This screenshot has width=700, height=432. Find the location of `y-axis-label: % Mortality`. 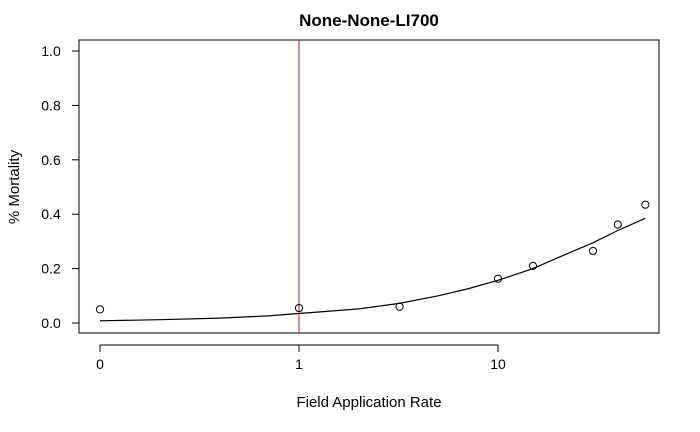

y-axis-label: % Mortality is located at coordinates (14, 186).